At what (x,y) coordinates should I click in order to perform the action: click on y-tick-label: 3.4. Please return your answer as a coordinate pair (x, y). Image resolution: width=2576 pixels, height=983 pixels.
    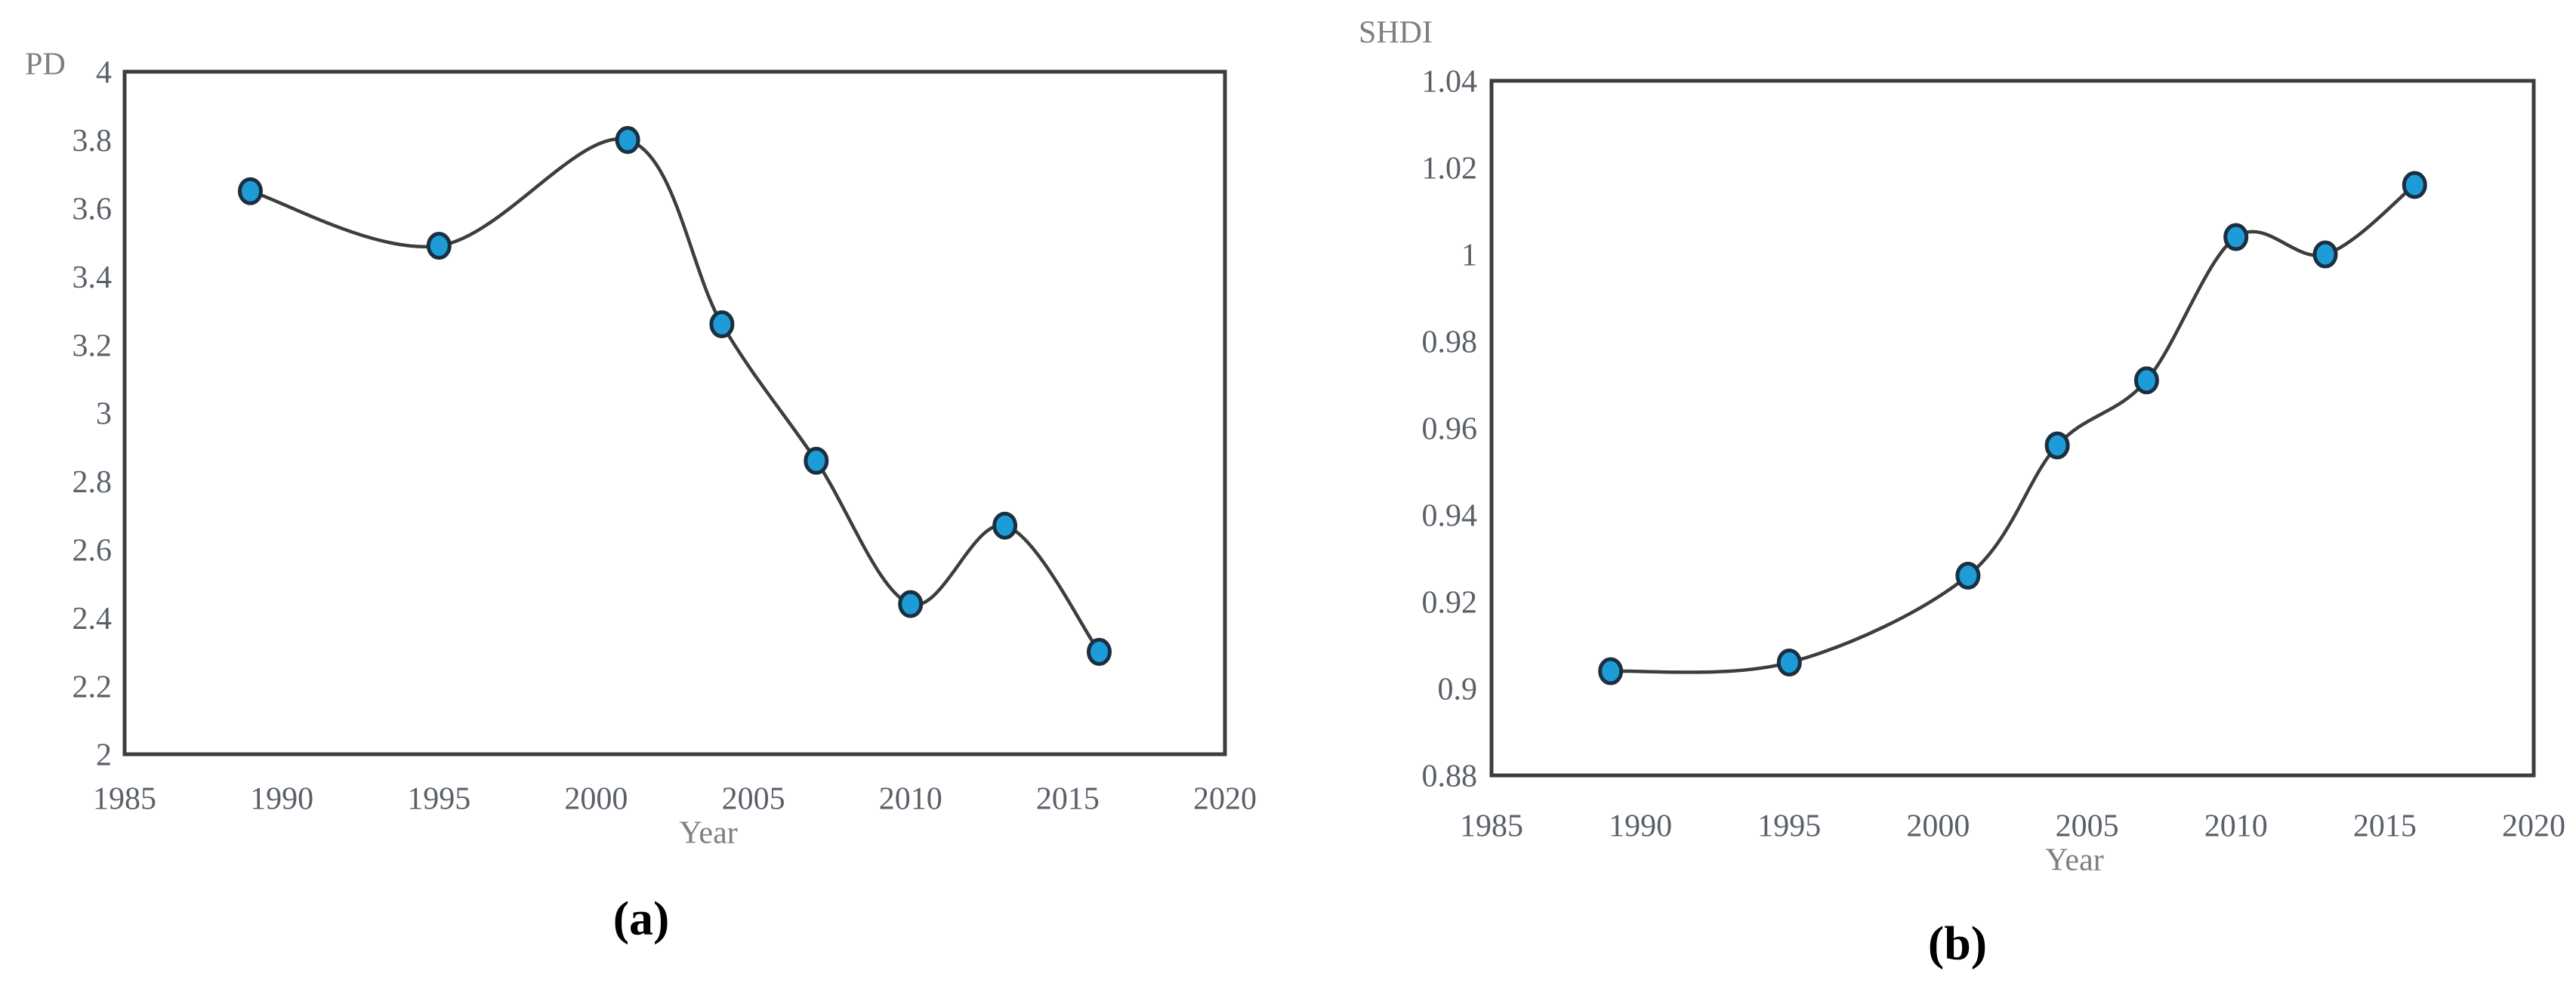
    Looking at the image, I should click on (92, 277).